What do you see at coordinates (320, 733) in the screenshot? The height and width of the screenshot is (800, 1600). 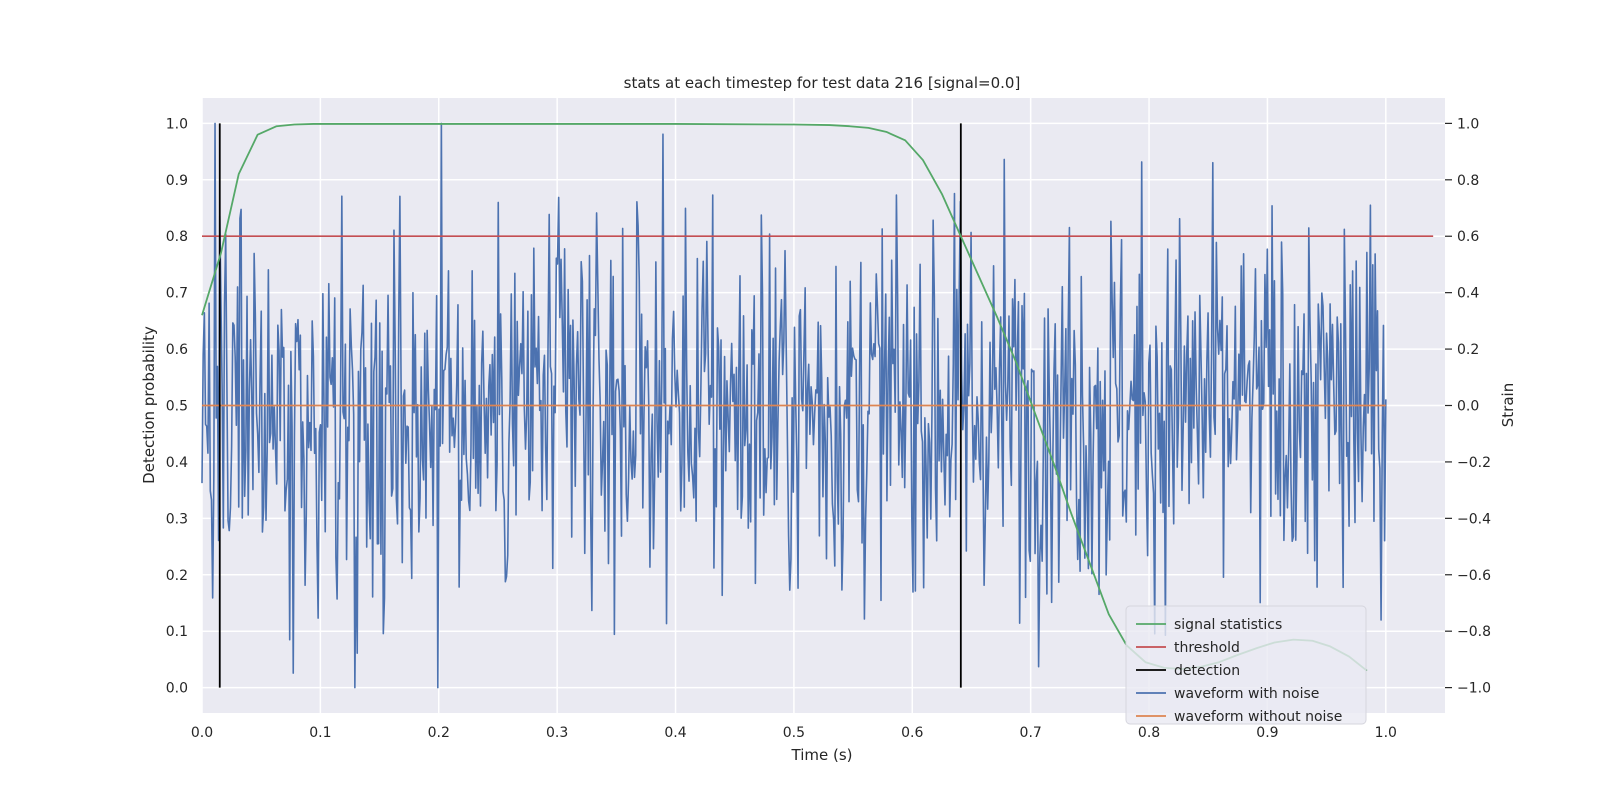 I see `x-tick-label: 0.1` at bounding box center [320, 733].